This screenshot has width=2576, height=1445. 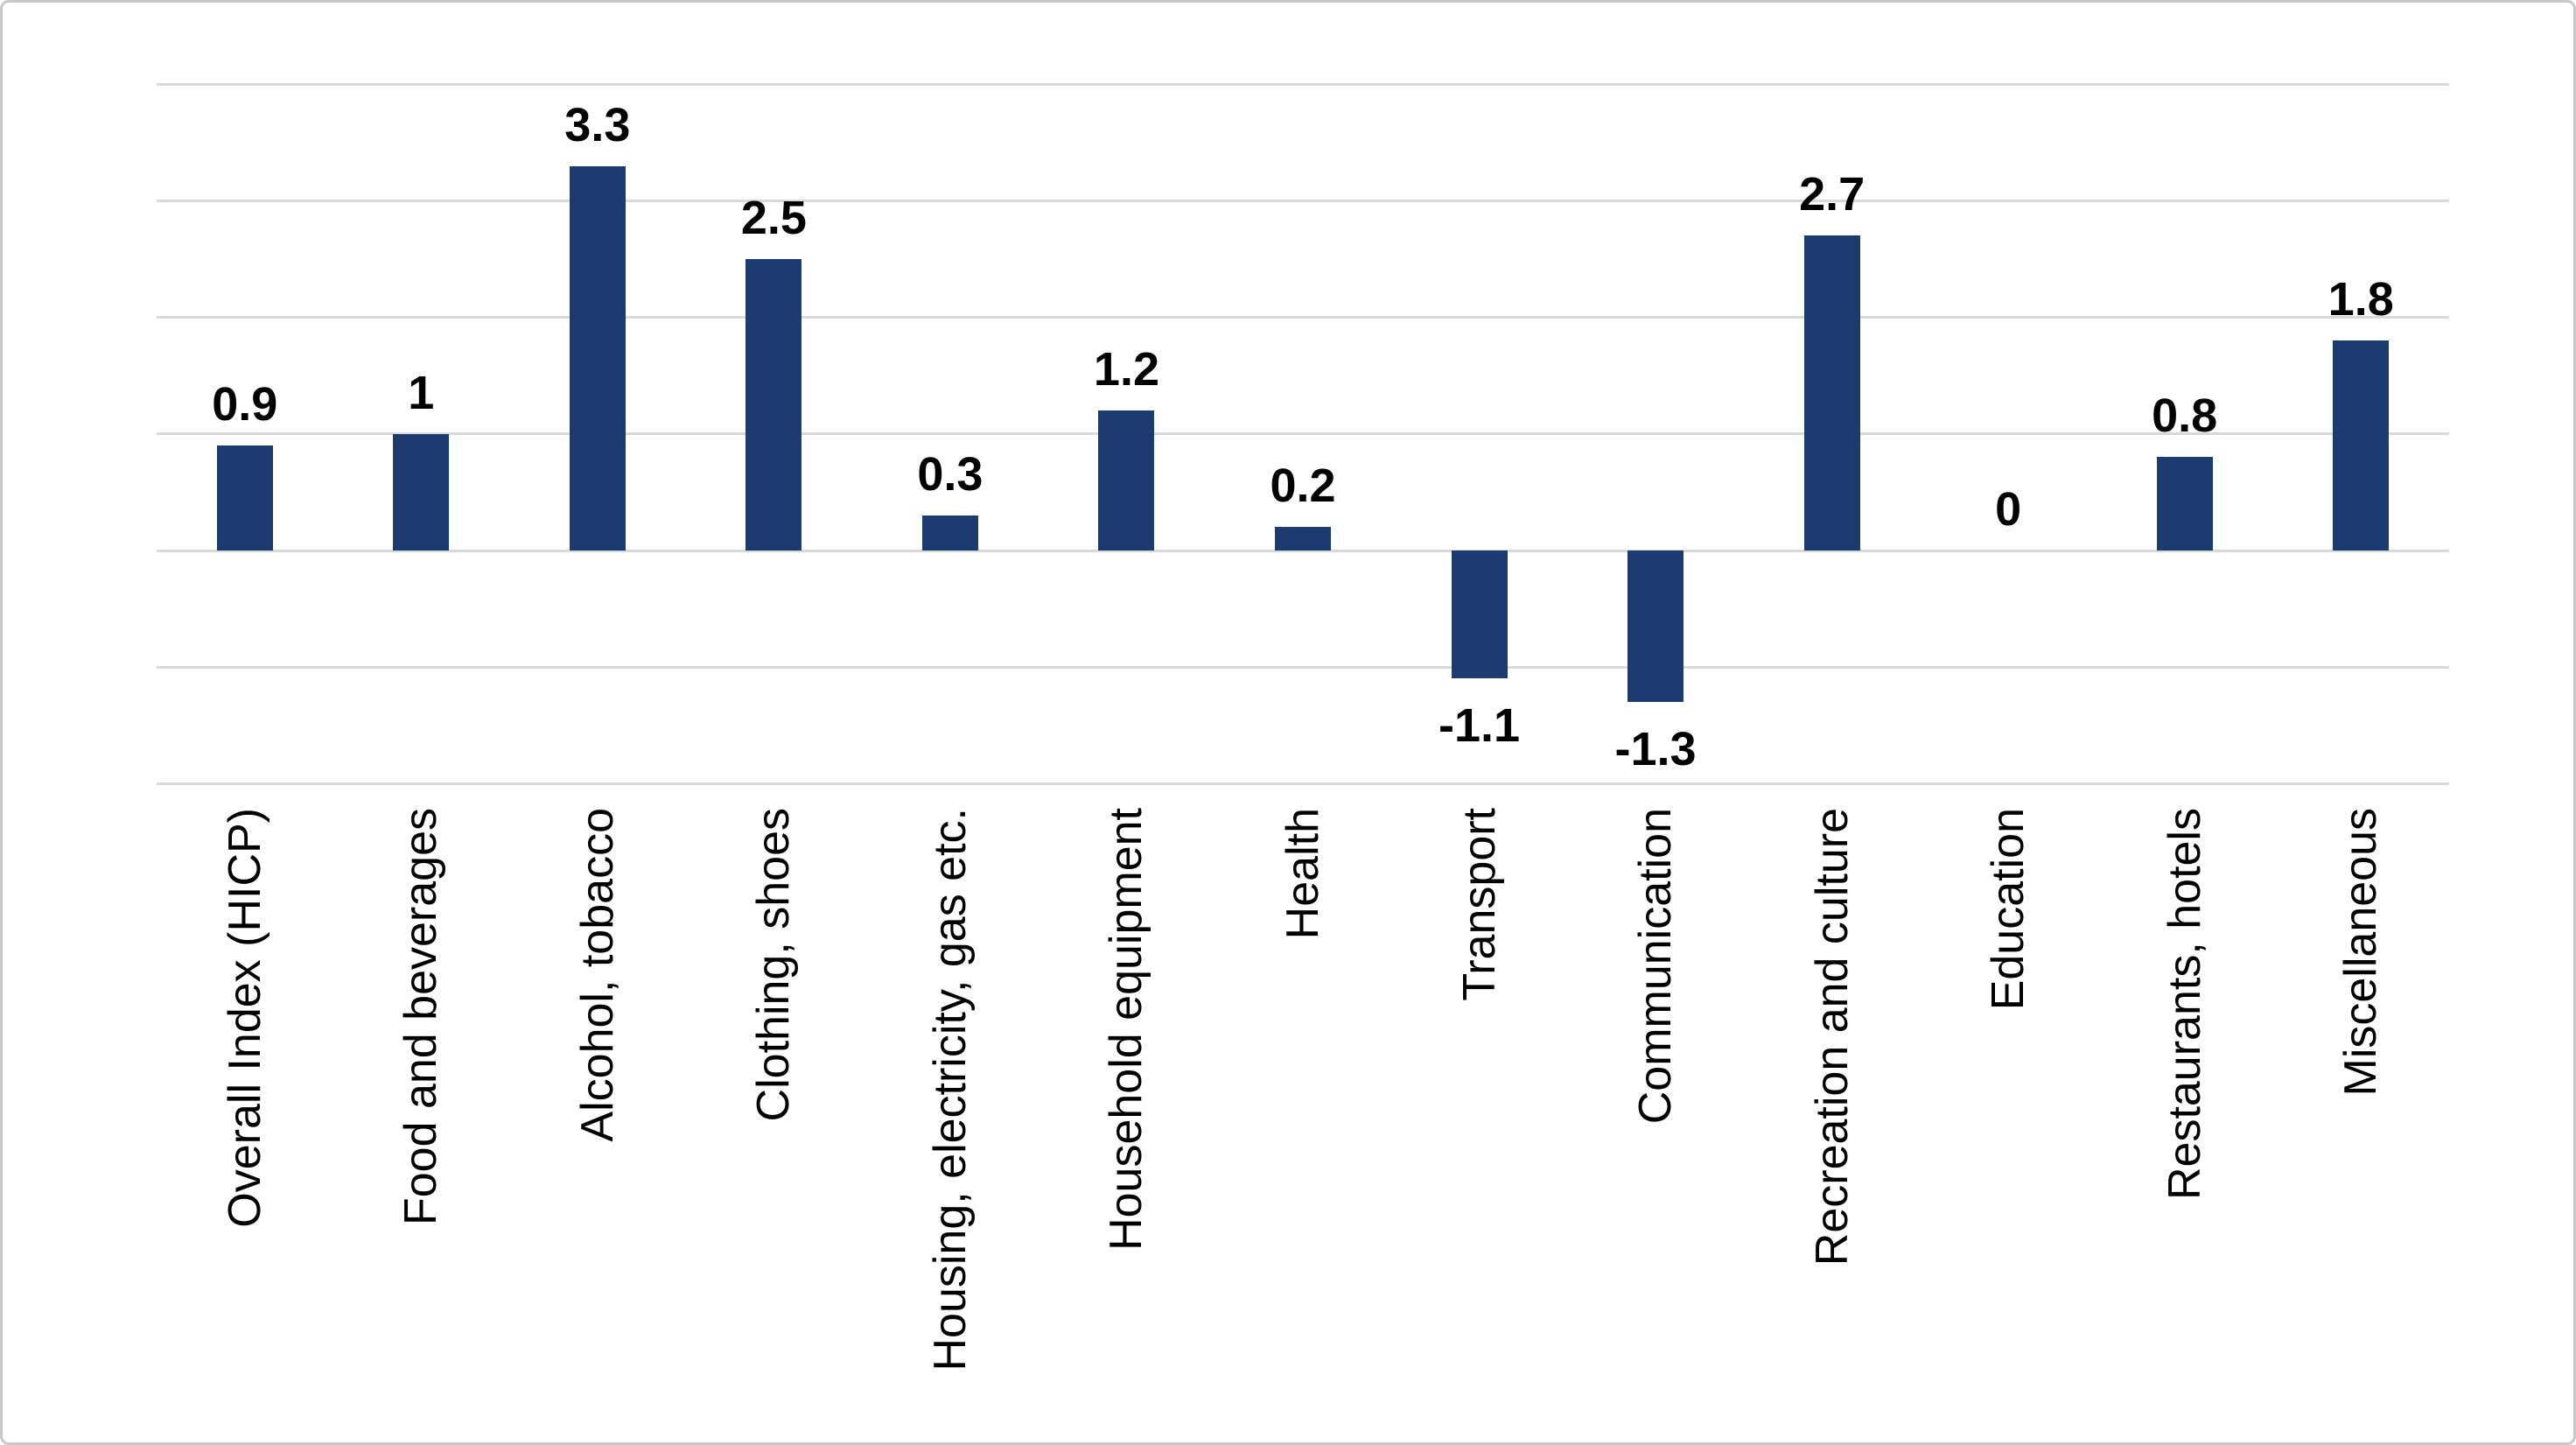 I want to click on value-label: 1.8, so click(x=2361, y=299).